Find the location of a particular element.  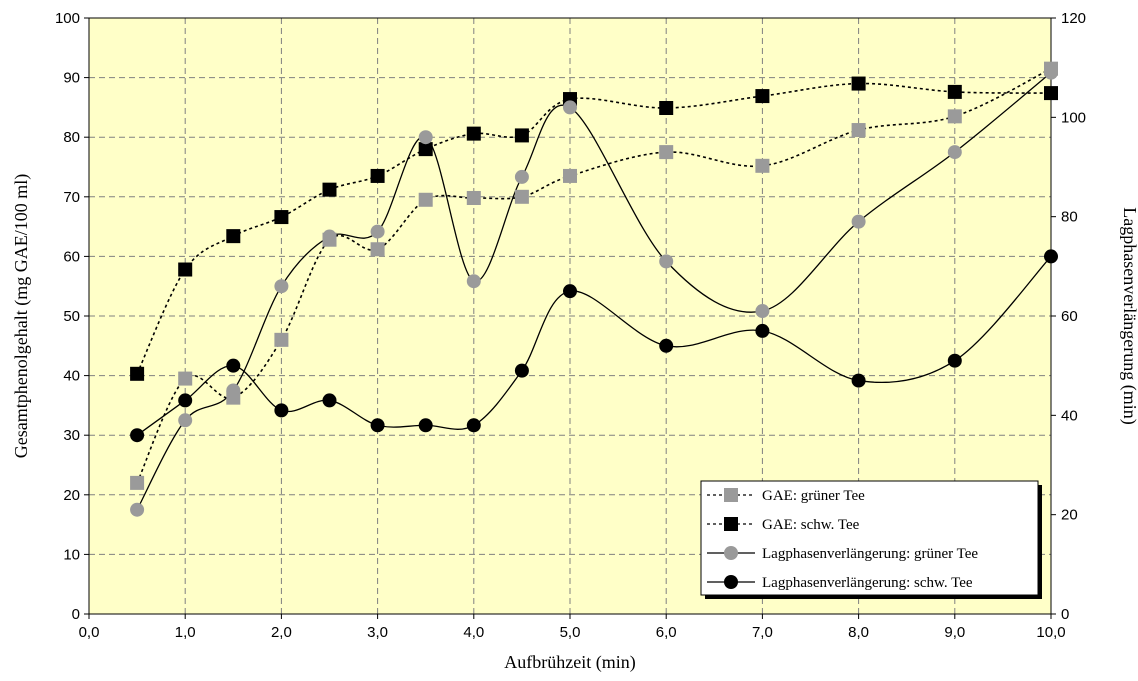

legend-label: GAE: schw. Tee is located at coordinates (811, 525).